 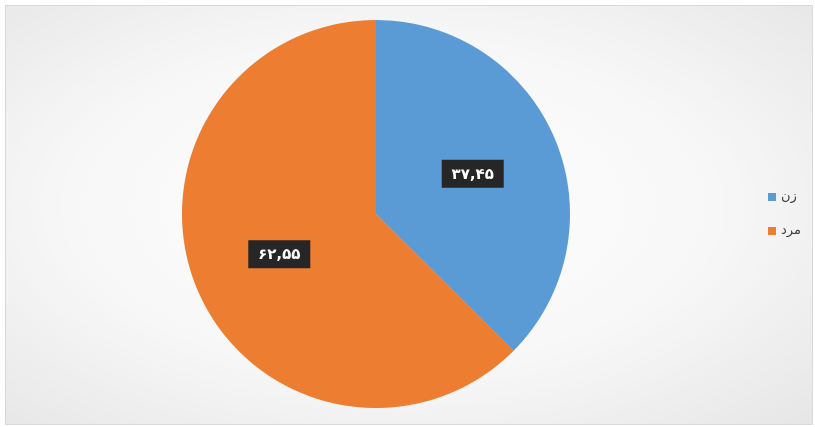 What do you see at coordinates (772, 197) in the screenshot?
I see `legend-swatch-woman` at bounding box center [772, 197].